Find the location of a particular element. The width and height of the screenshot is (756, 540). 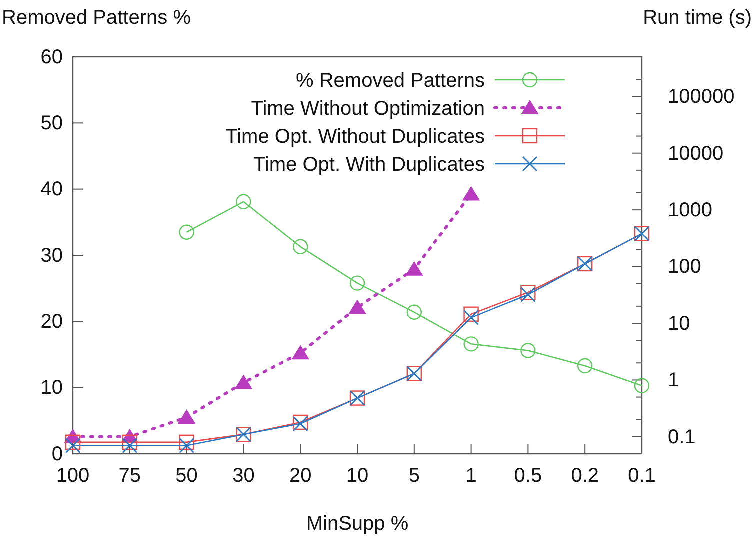

x-tick-label: 0.5 is located at coordinates (528, 476).